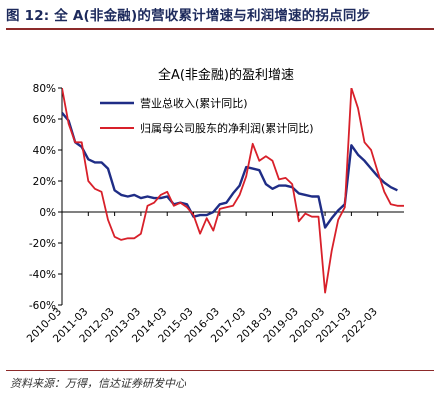  What do you see at coordinates (42, 275) in the screenshot?
I see `y-tick-label: -40%` at bounding box center [42, 275].